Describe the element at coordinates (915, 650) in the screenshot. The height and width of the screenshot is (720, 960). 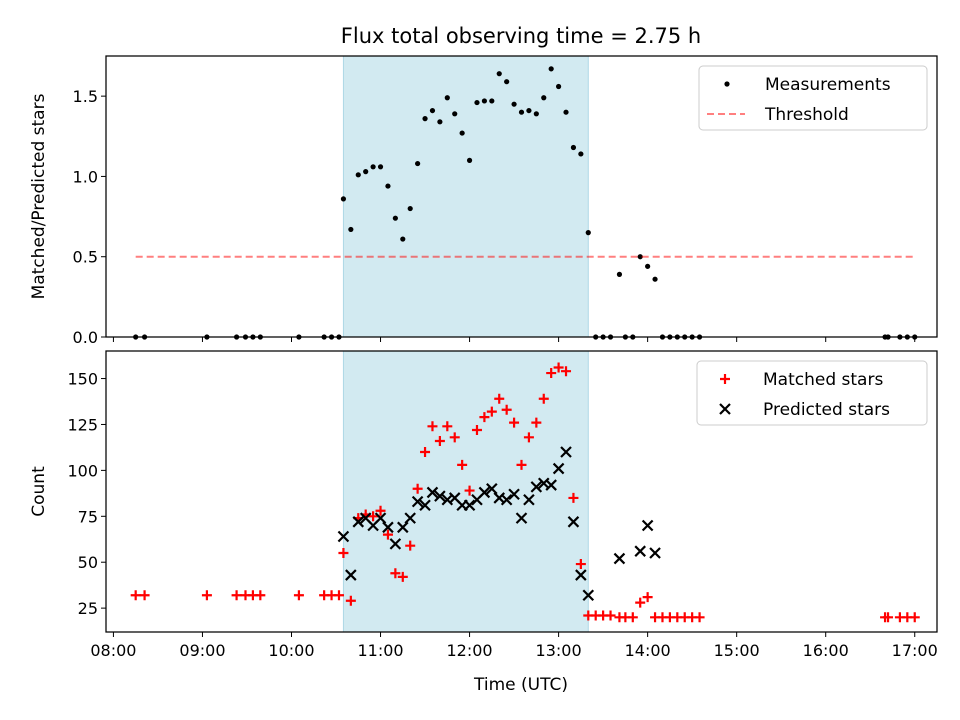
I see `x-tick-label: 17:00` at that location.